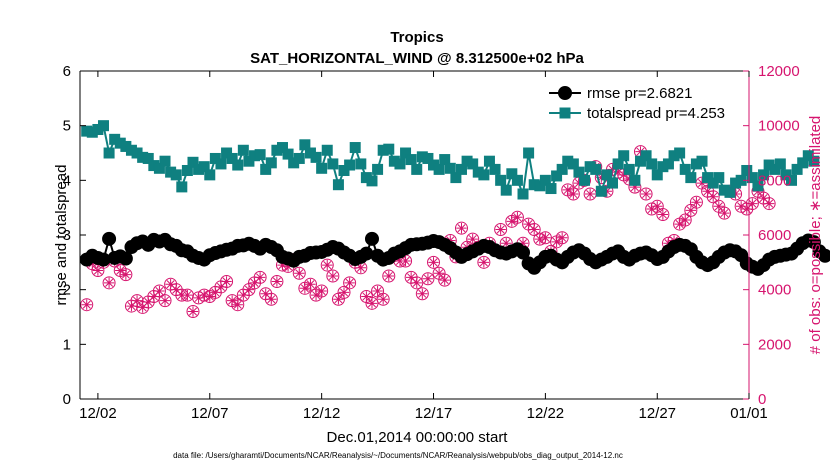  Describe the element at coordinates (762, 399) in the screenshot. I see `y-right-tick-label: 0` at that location.